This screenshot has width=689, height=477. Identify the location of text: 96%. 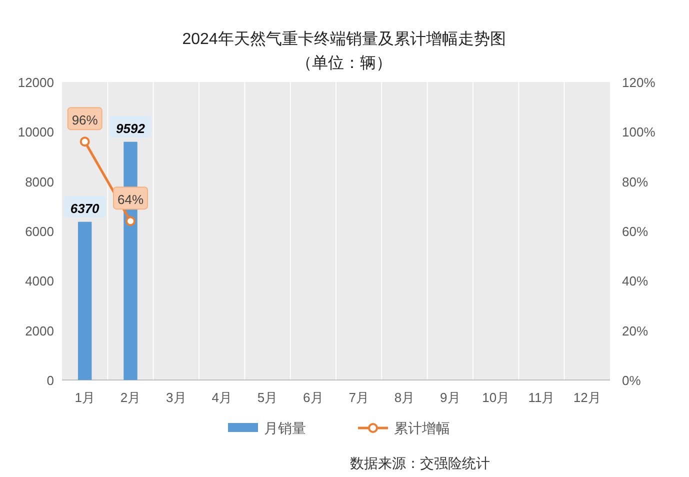
(85, 120).